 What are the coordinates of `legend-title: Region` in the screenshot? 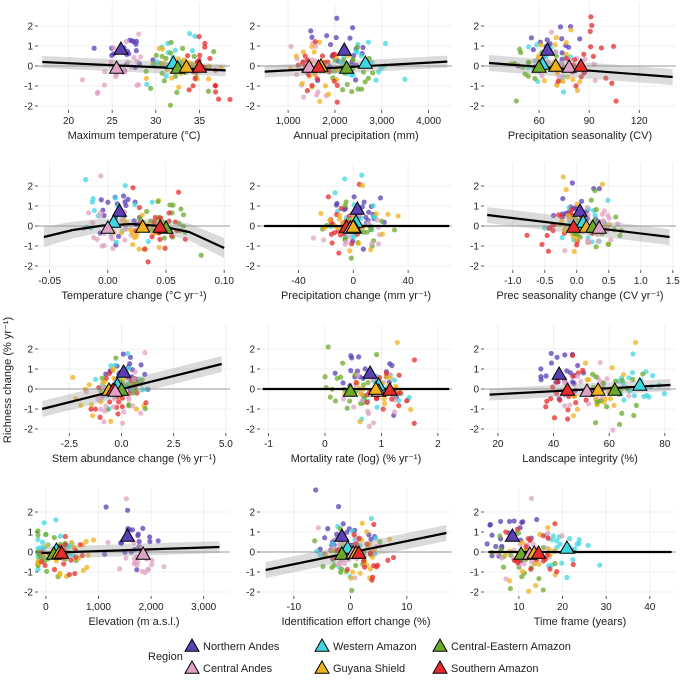 It's located at (165, 657).